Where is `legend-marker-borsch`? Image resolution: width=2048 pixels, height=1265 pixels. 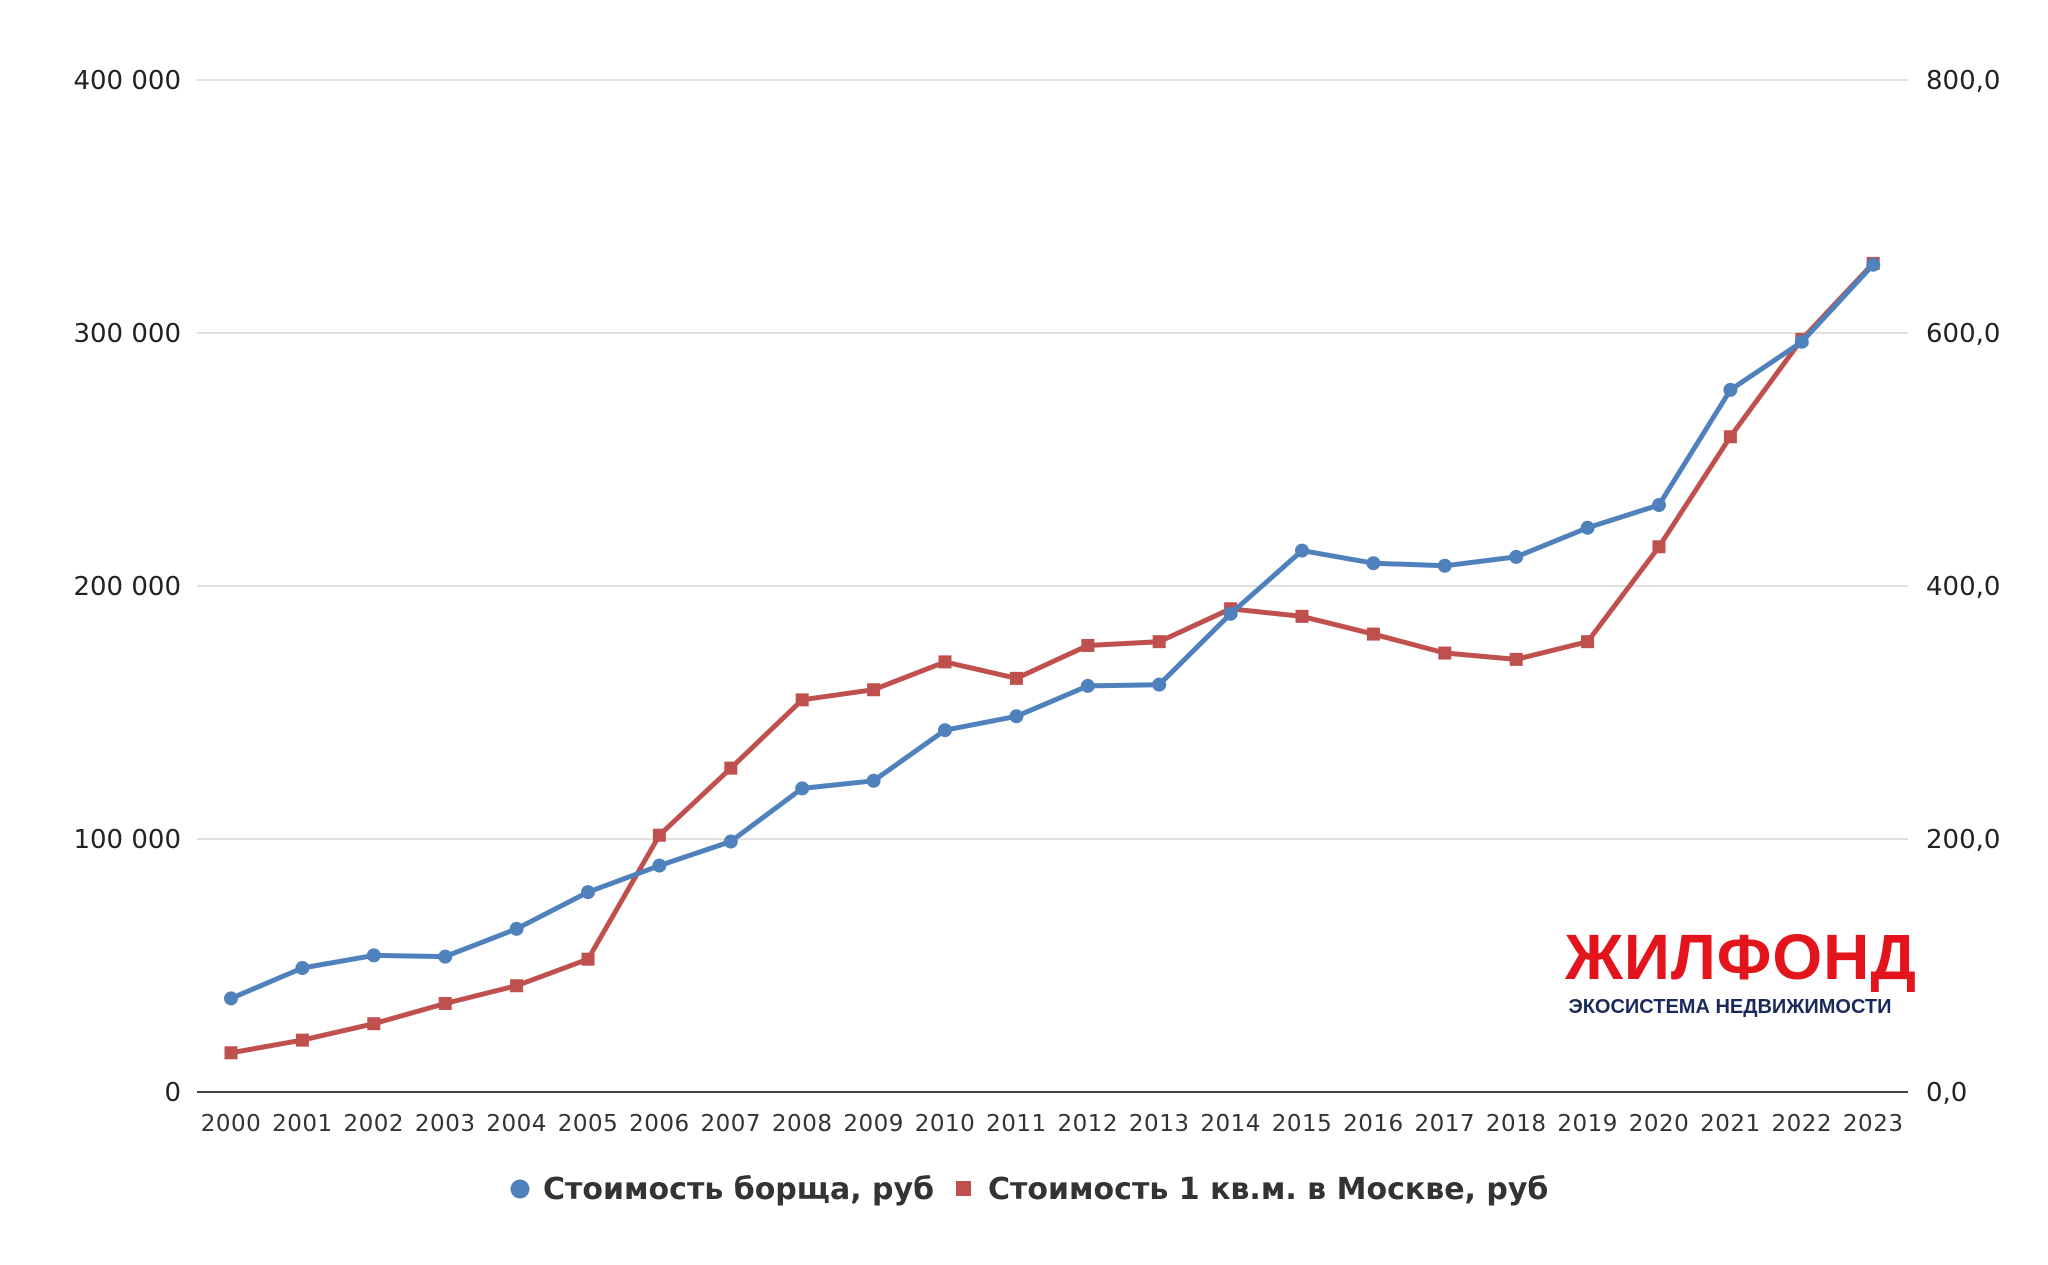
legend-marker-borsch is located at coordinates (520, 1189).